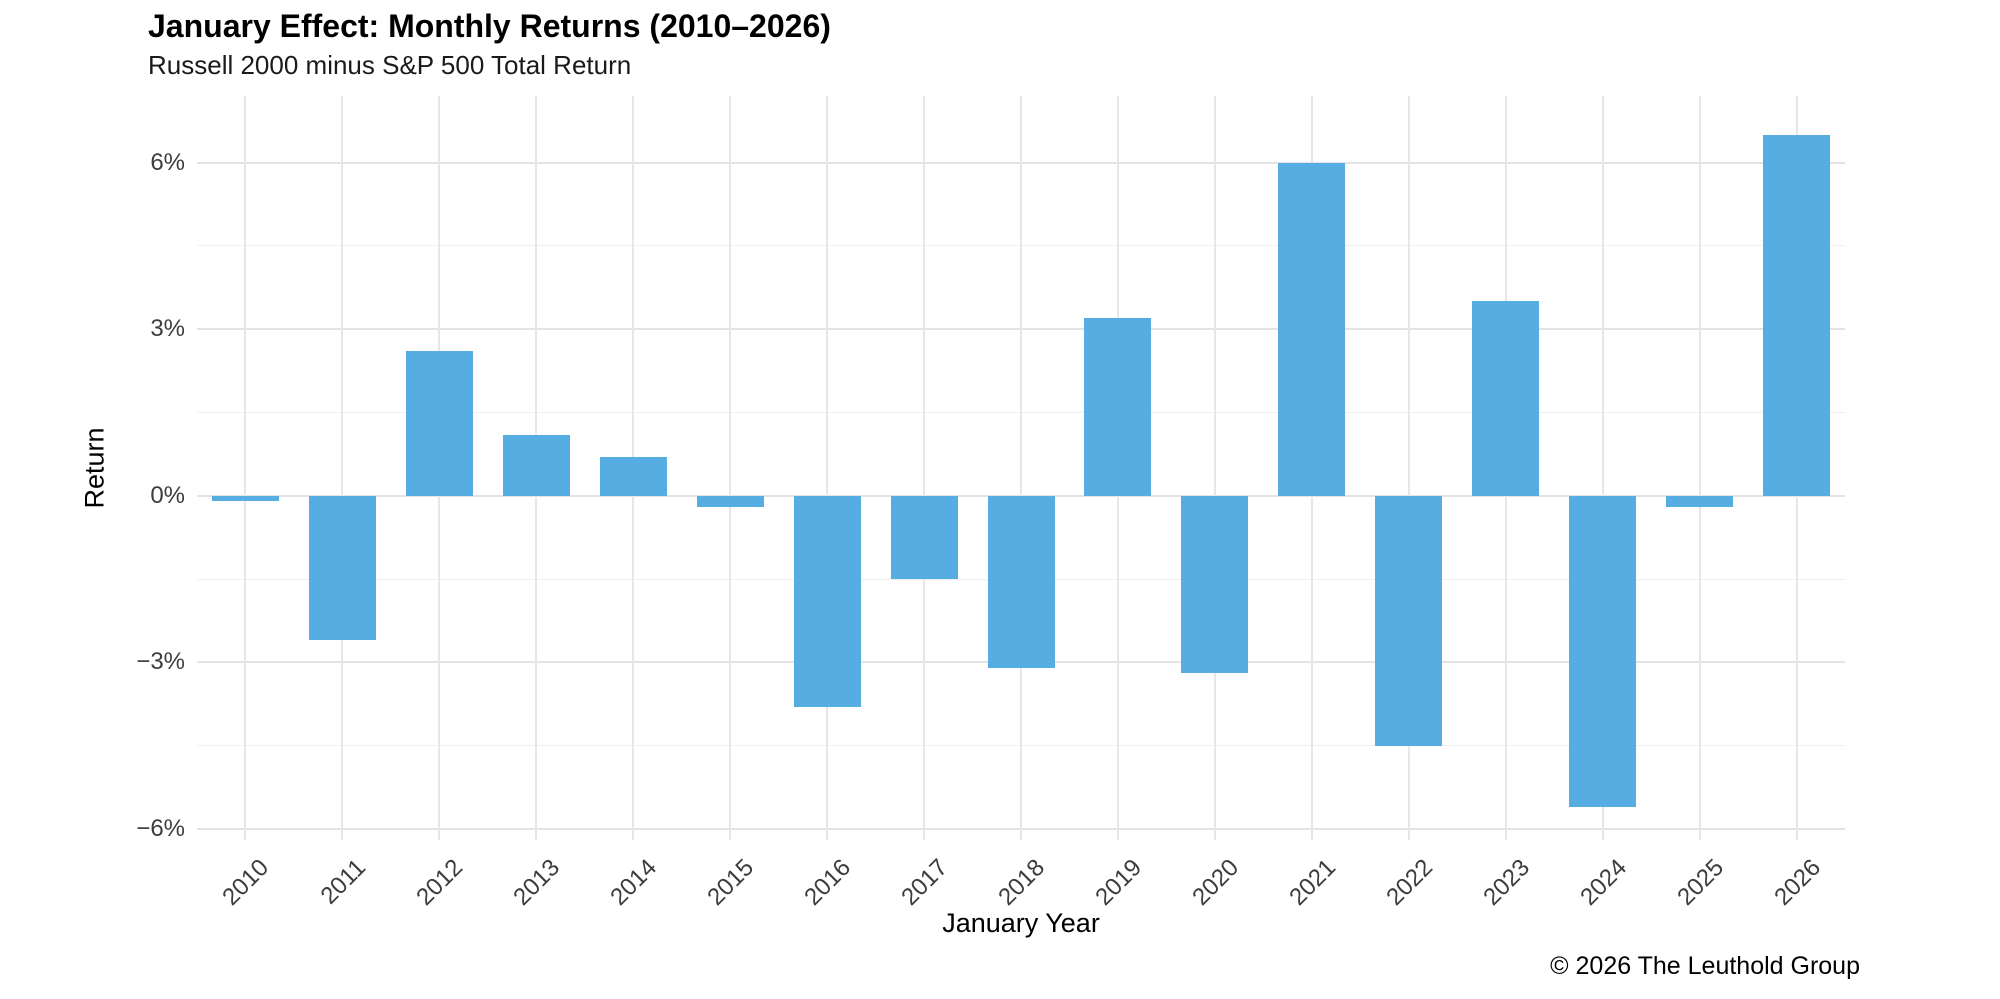  What do you see at coordinates (1700, 882) in the screenshot?
I see `x-tick-label-2025: 2025` at bounding box center [1700, 882].